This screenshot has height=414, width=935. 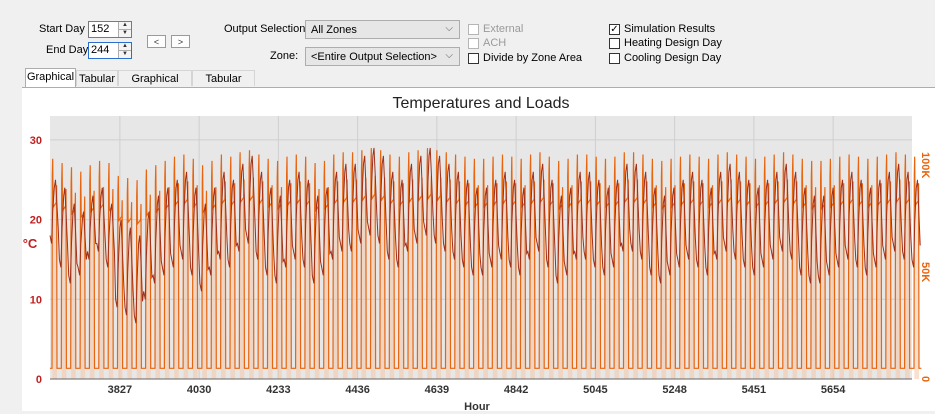 I want to click on end-day-spinner: 244 ▲ ▼, so click(x=110, y=50).